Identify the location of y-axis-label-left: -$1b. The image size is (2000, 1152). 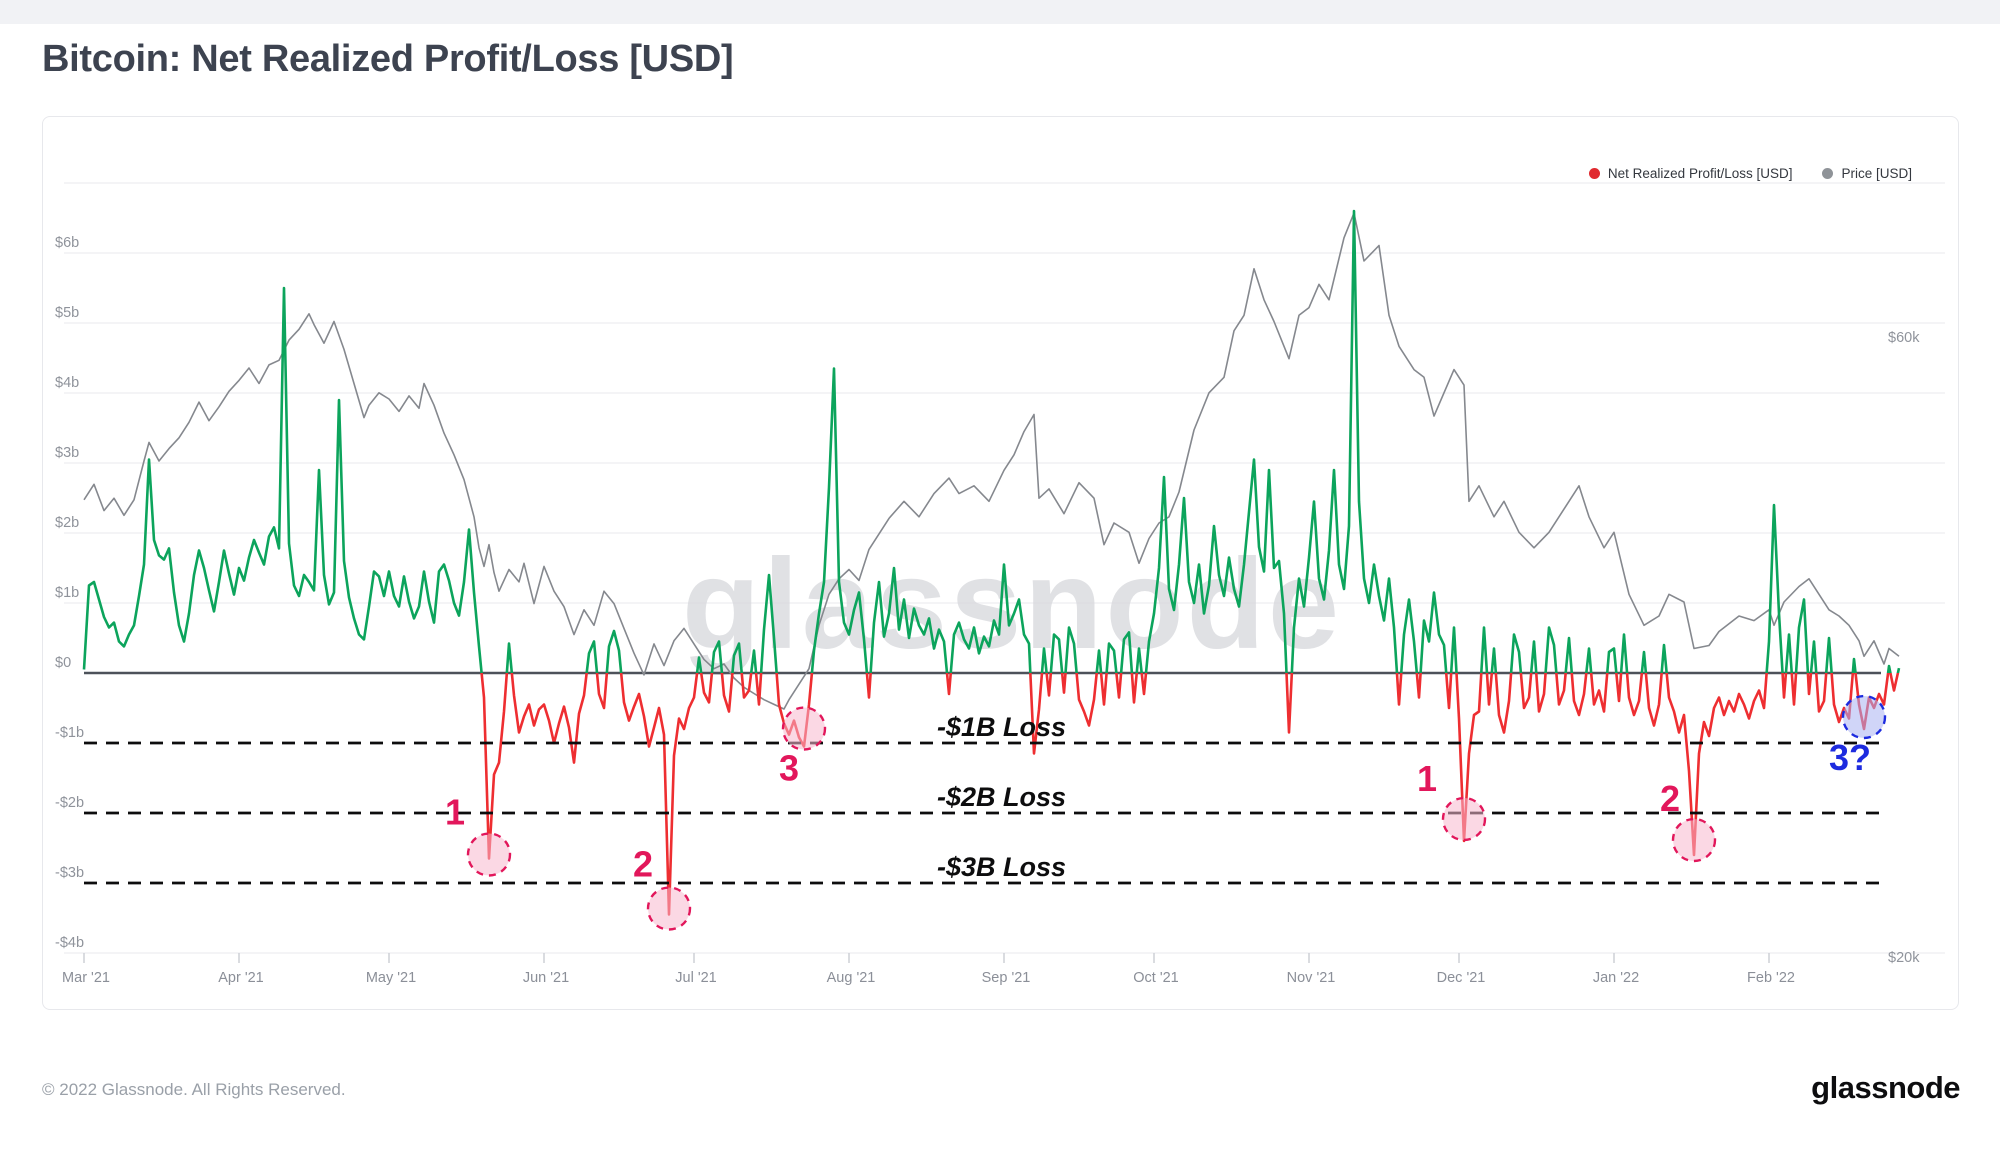
(69, 733).